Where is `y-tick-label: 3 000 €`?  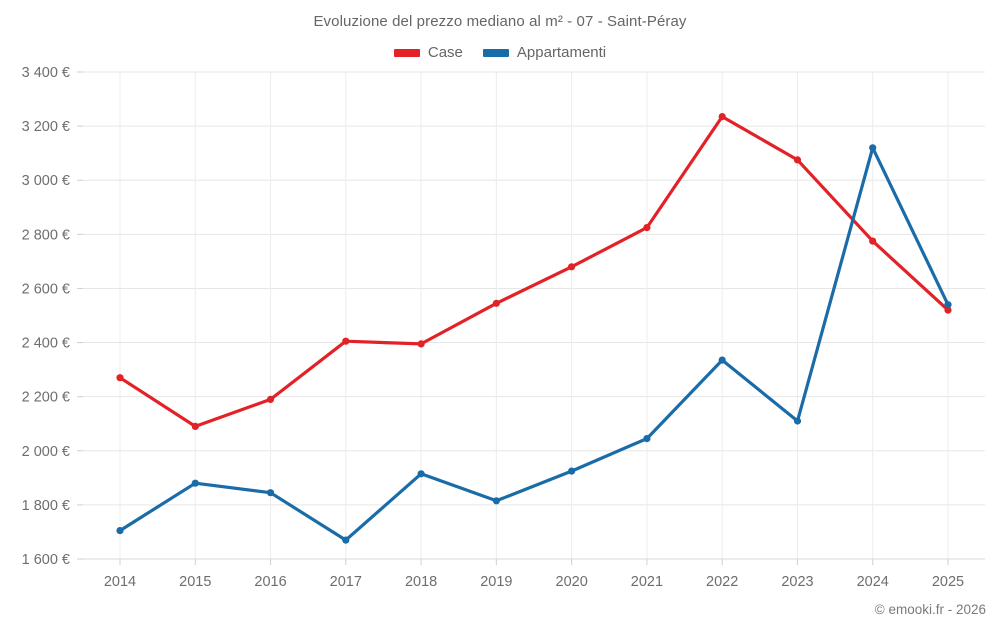 y-tick-label: 3 000 € is located at coordinates (46, 181).